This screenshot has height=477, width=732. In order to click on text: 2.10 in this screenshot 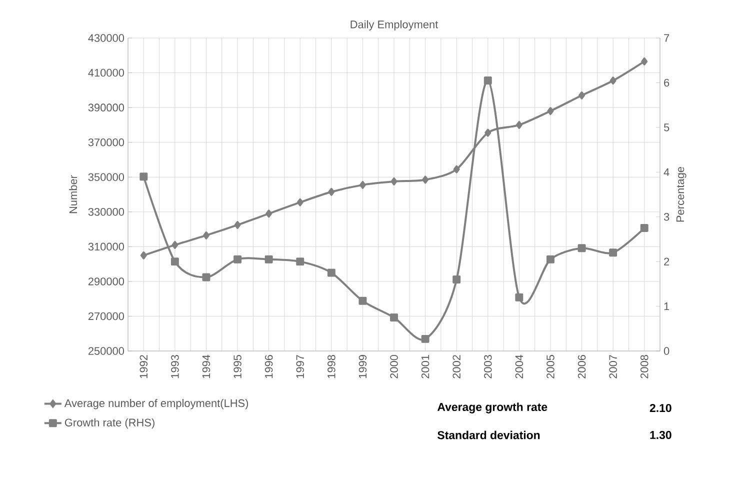, I will do `click(661, 408)`.